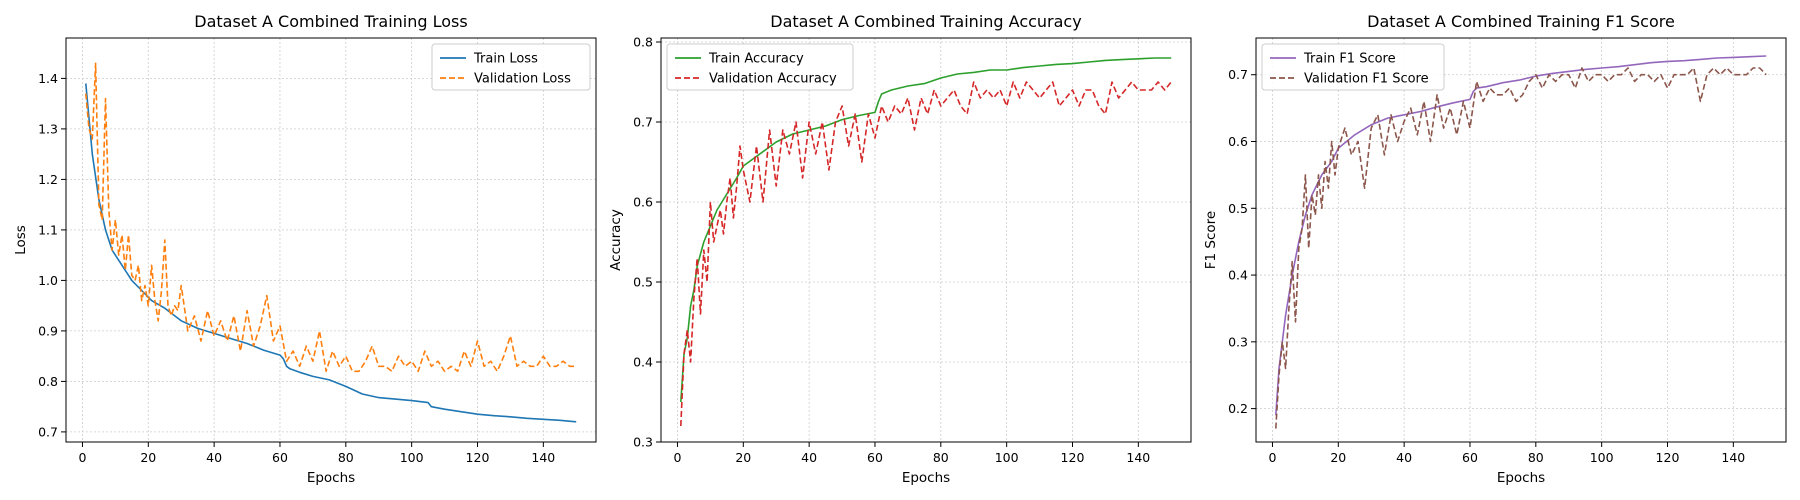 Image resolution: width=1800 pixels, height=500 pixels. I want to click on loss-x-axis-label: Epochs, so click(331, 478).